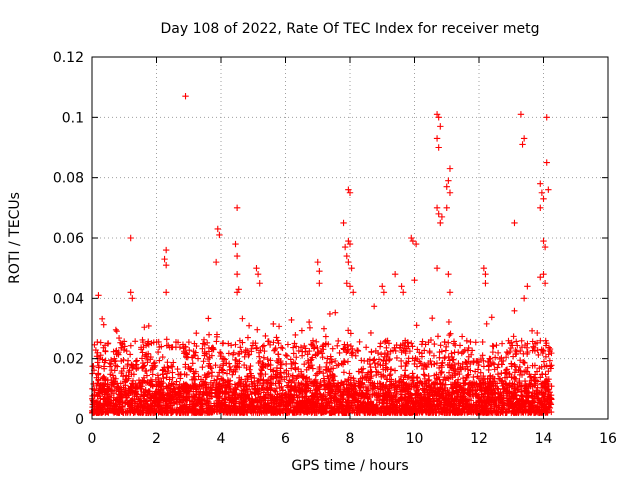 The width and height of the screenshot is (640, 480). What do you see at coordinates (68, 299) in the screenshot?
I see `y-tick-label: 0.04` at bounding box center [68, 299].